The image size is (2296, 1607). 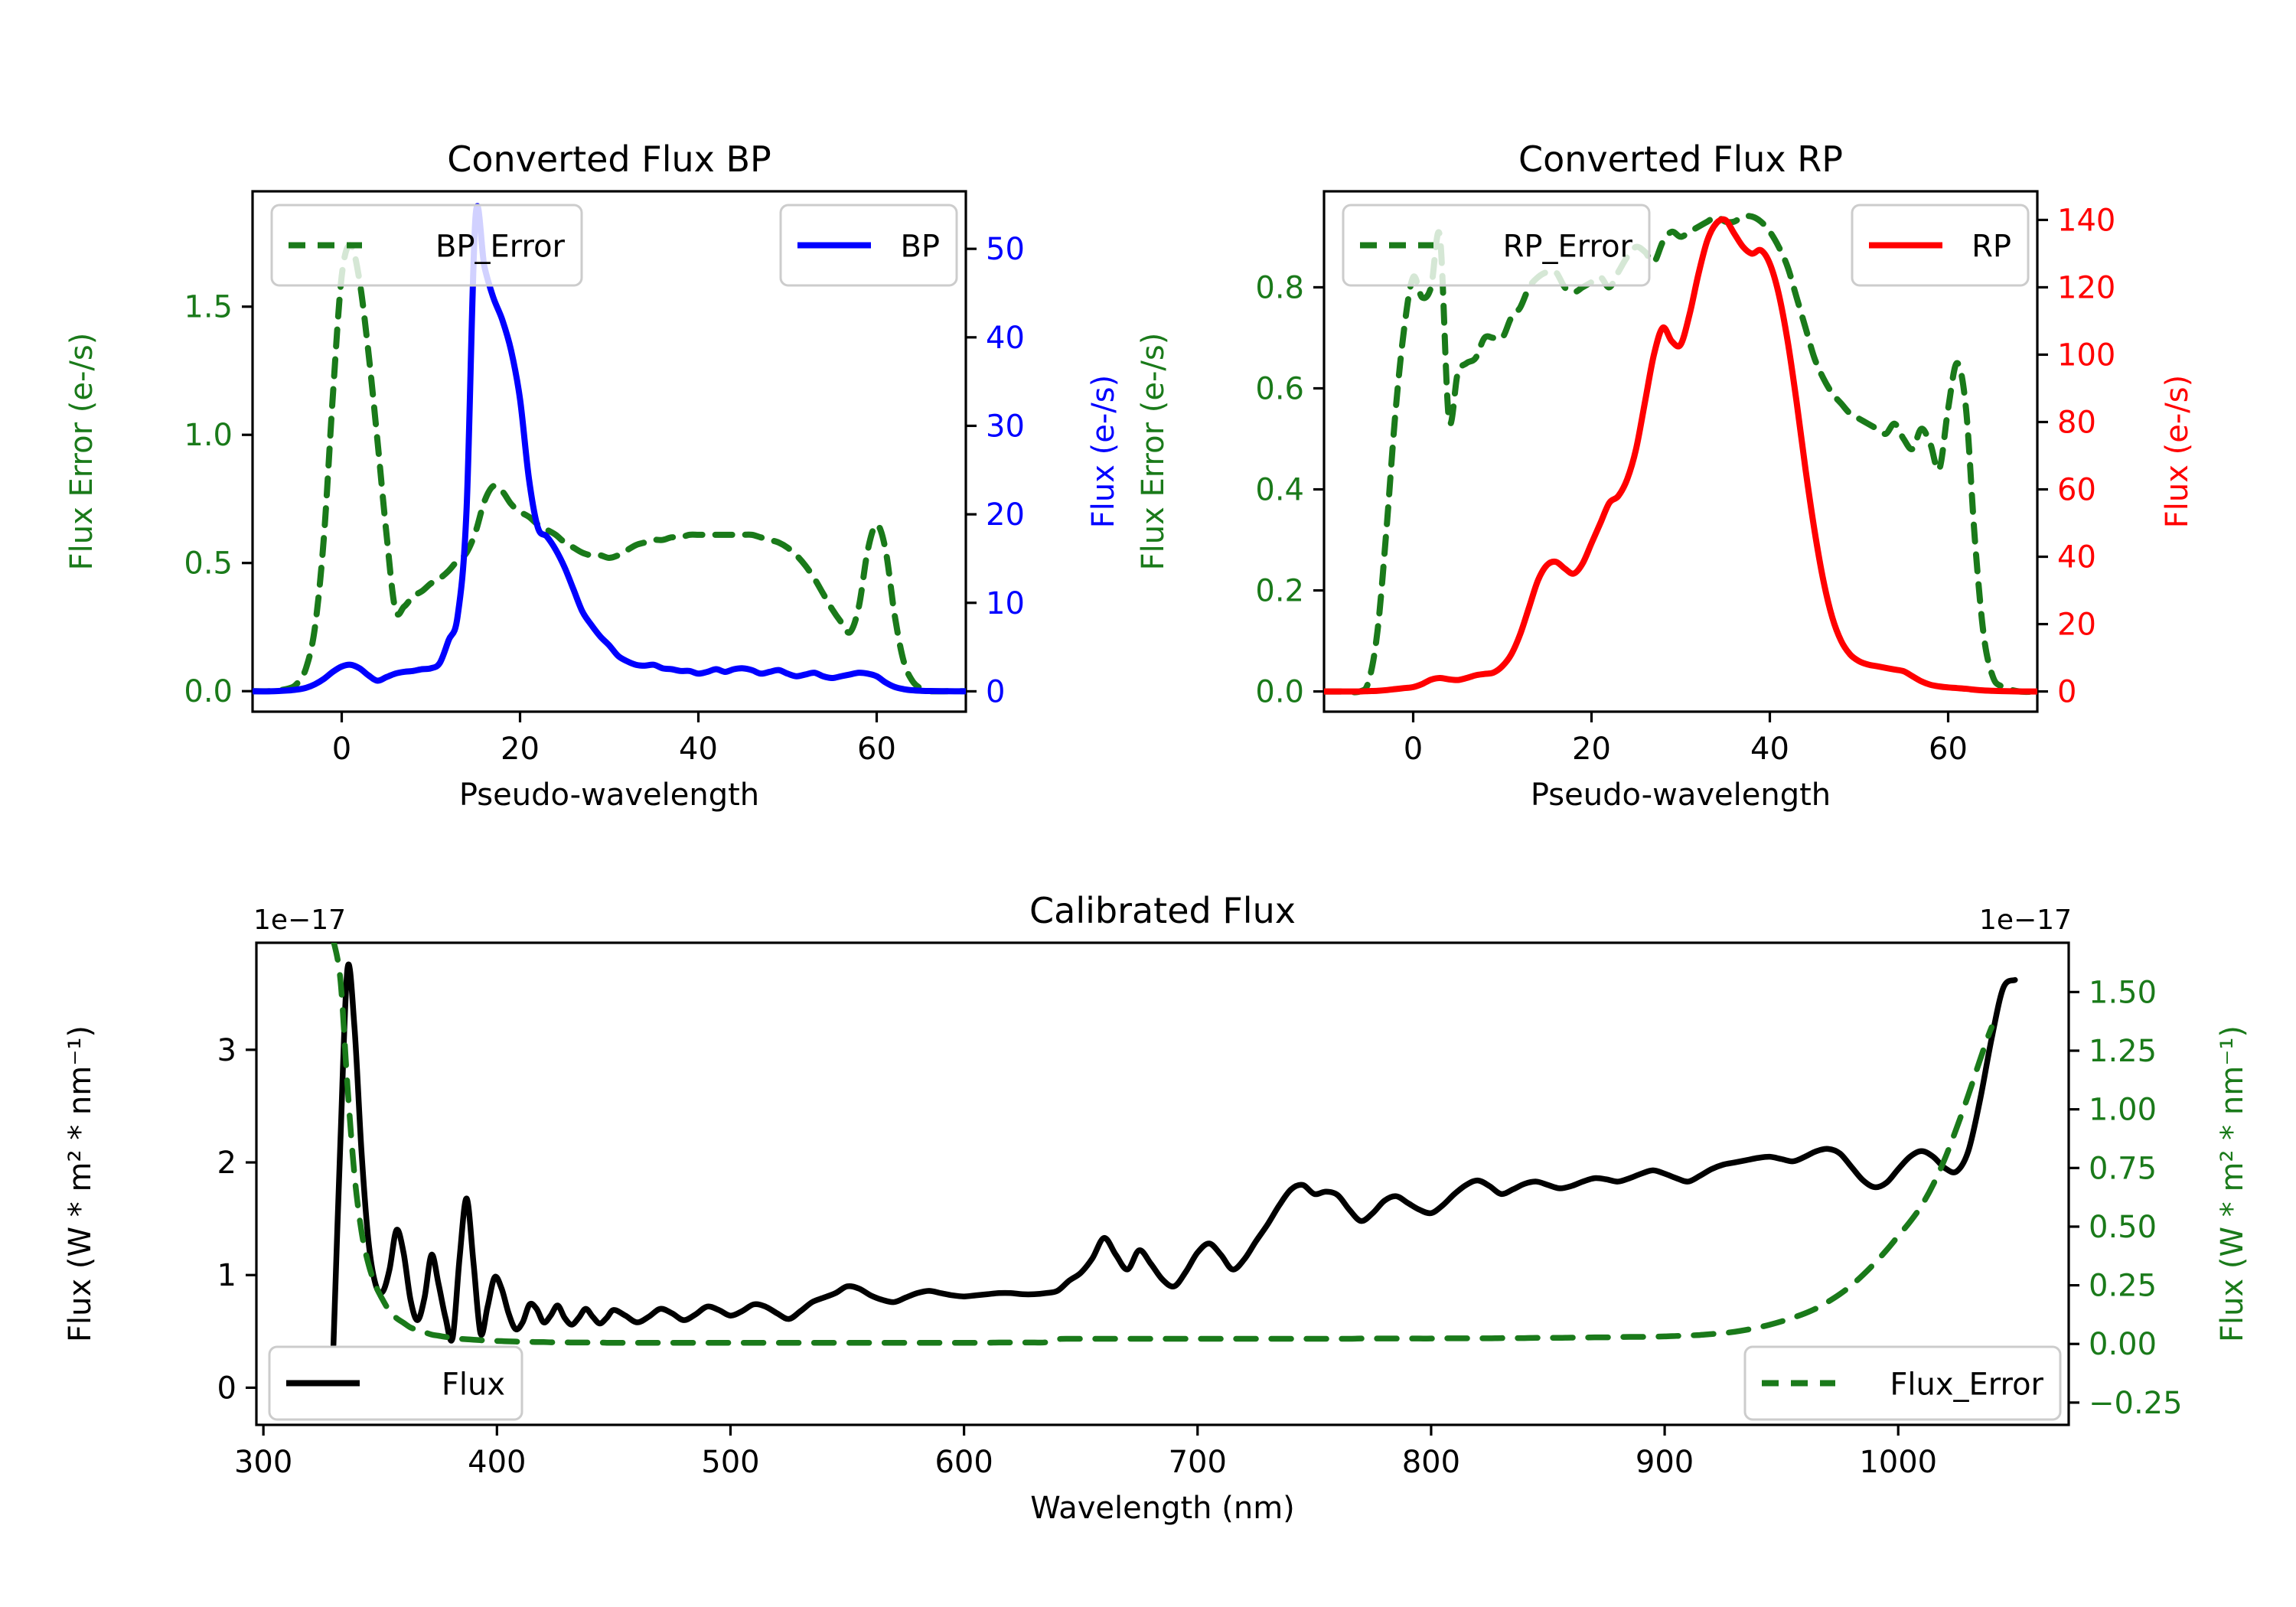 What do you see at coordinates (497, 1462) in the screenshot?
I see `x-tick-label: 400` at bounding box center [497, 1462].